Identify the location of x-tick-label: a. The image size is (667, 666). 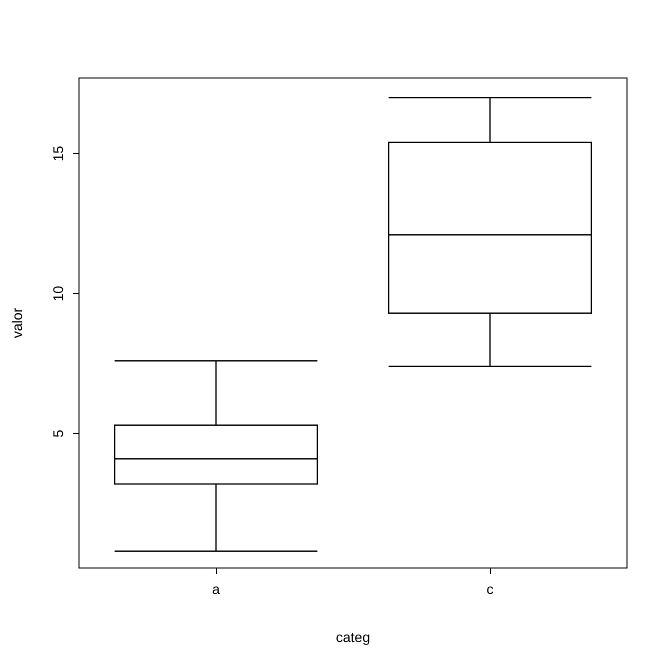
(216, 589).